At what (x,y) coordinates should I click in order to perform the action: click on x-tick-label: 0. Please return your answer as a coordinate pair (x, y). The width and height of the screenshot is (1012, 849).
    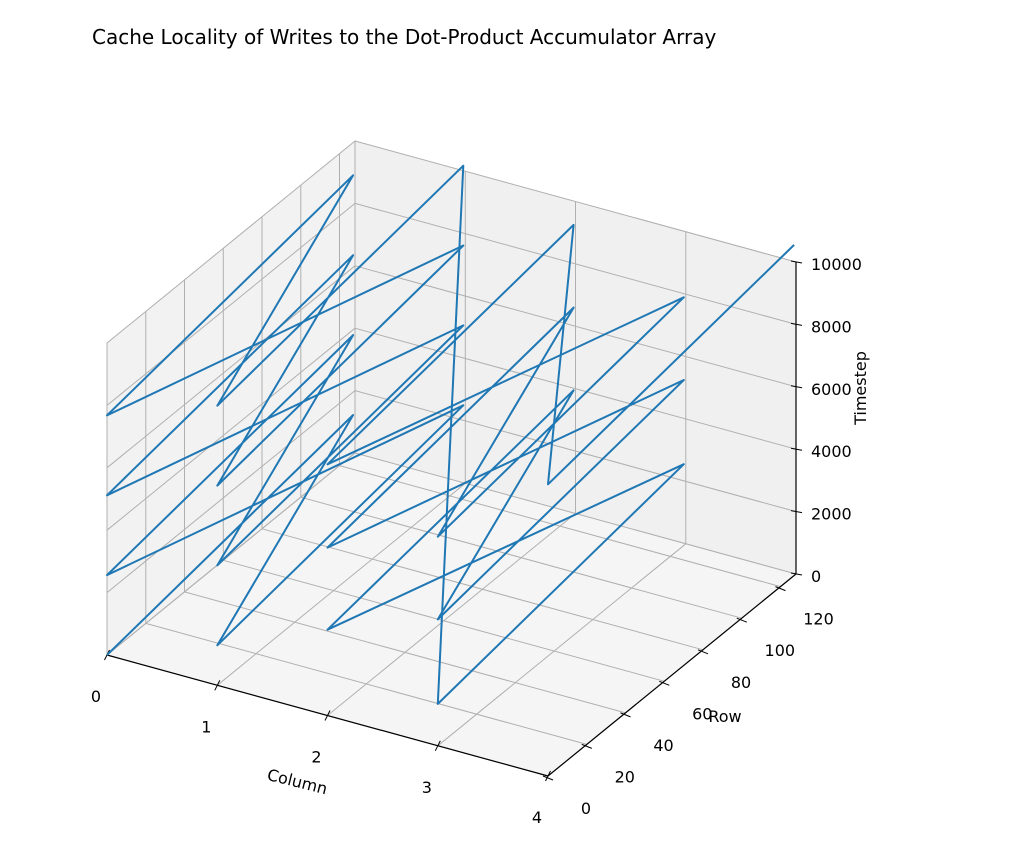
    Looking at the image, I should click on (96, 696).